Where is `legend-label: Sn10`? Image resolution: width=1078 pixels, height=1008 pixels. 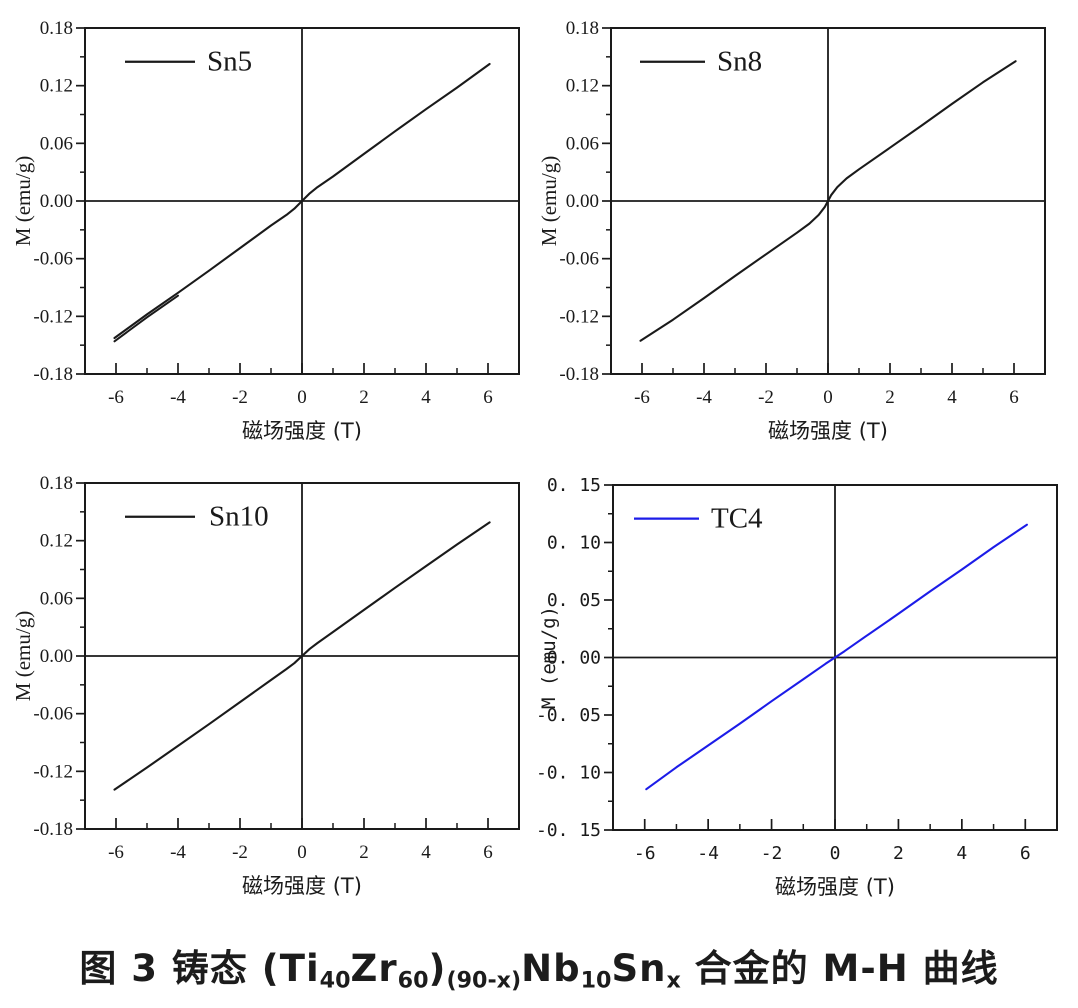 legend-label: Sn10 is located at coordinates (239, 517).